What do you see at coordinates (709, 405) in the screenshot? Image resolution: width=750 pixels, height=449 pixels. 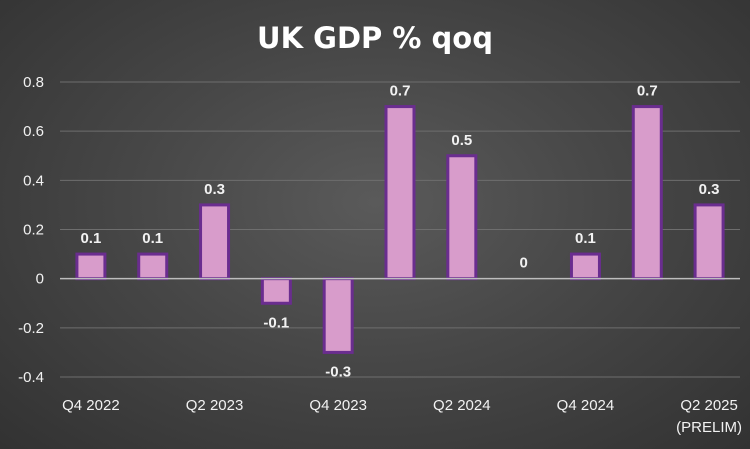 I see `x-tick-label: Q2 2025` at bounding box center [709, 405].